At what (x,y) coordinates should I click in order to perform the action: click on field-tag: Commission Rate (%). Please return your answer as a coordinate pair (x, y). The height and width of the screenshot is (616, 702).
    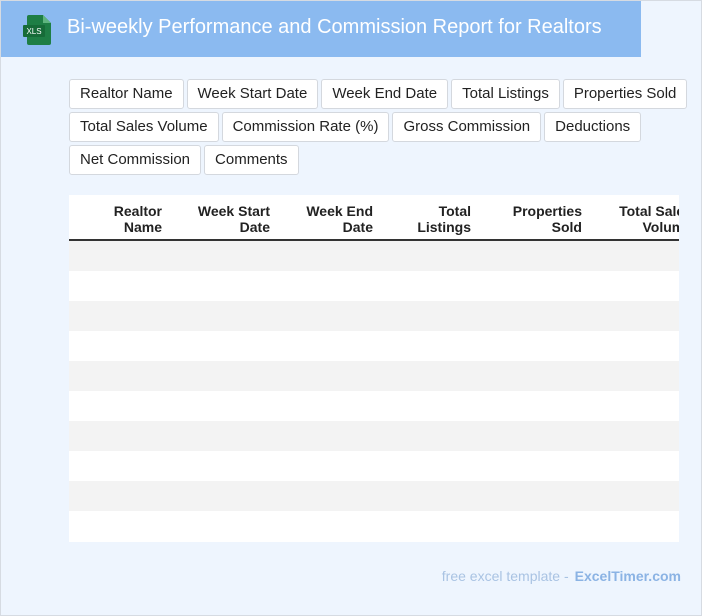
    Looking at the image, I should click on (305, 127).